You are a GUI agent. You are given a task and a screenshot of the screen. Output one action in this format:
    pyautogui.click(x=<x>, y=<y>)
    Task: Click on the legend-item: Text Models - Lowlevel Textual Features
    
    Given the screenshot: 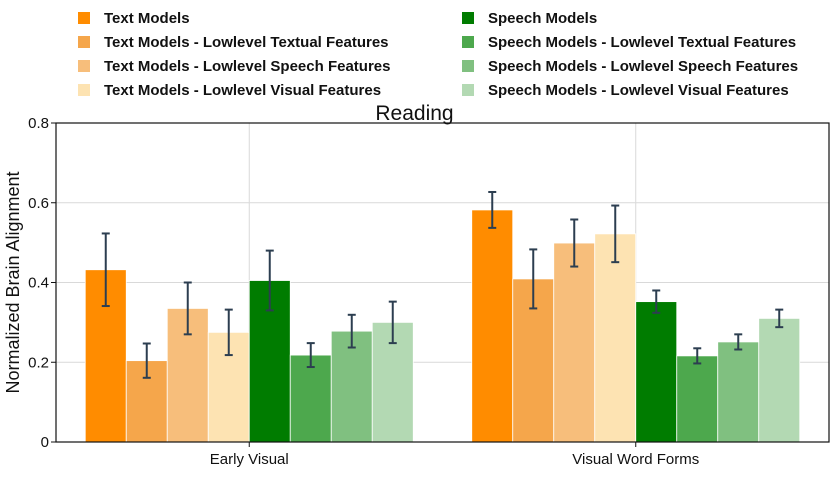 What is the action you would take?
    pyautogui.click(x=233, y=42)
    